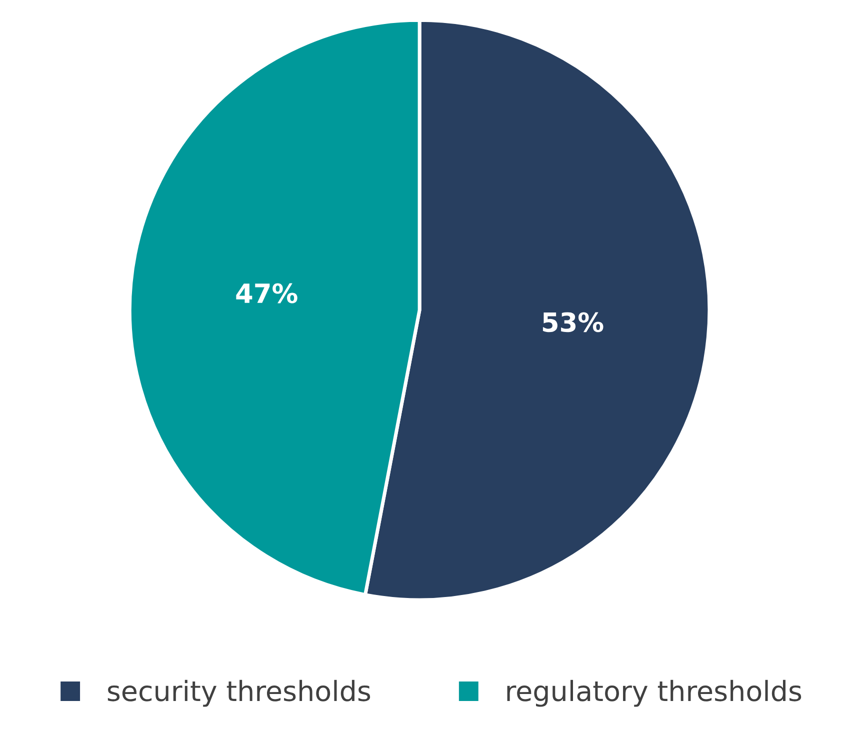 The width and height of the screenshot is (845, 740). What do you see at coordinates (654, 693) in the screenshot?
I see `legend-label: regulatory thresholds` at bounding box center [654, 693].